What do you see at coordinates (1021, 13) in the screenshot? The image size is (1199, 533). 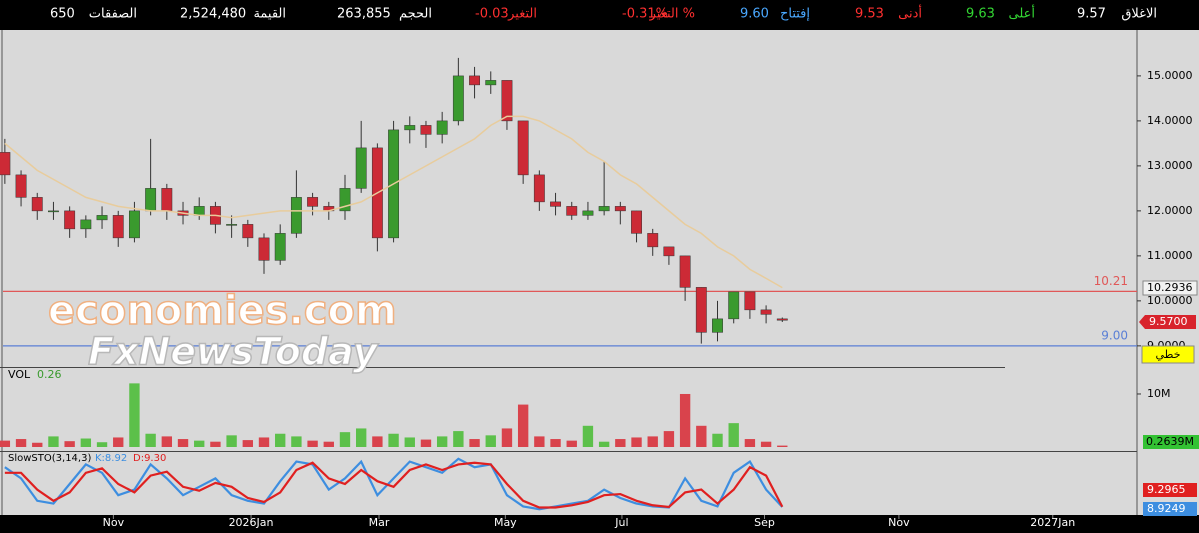 I see `stat-label: أعلى` at bounding box center [1021, 13].